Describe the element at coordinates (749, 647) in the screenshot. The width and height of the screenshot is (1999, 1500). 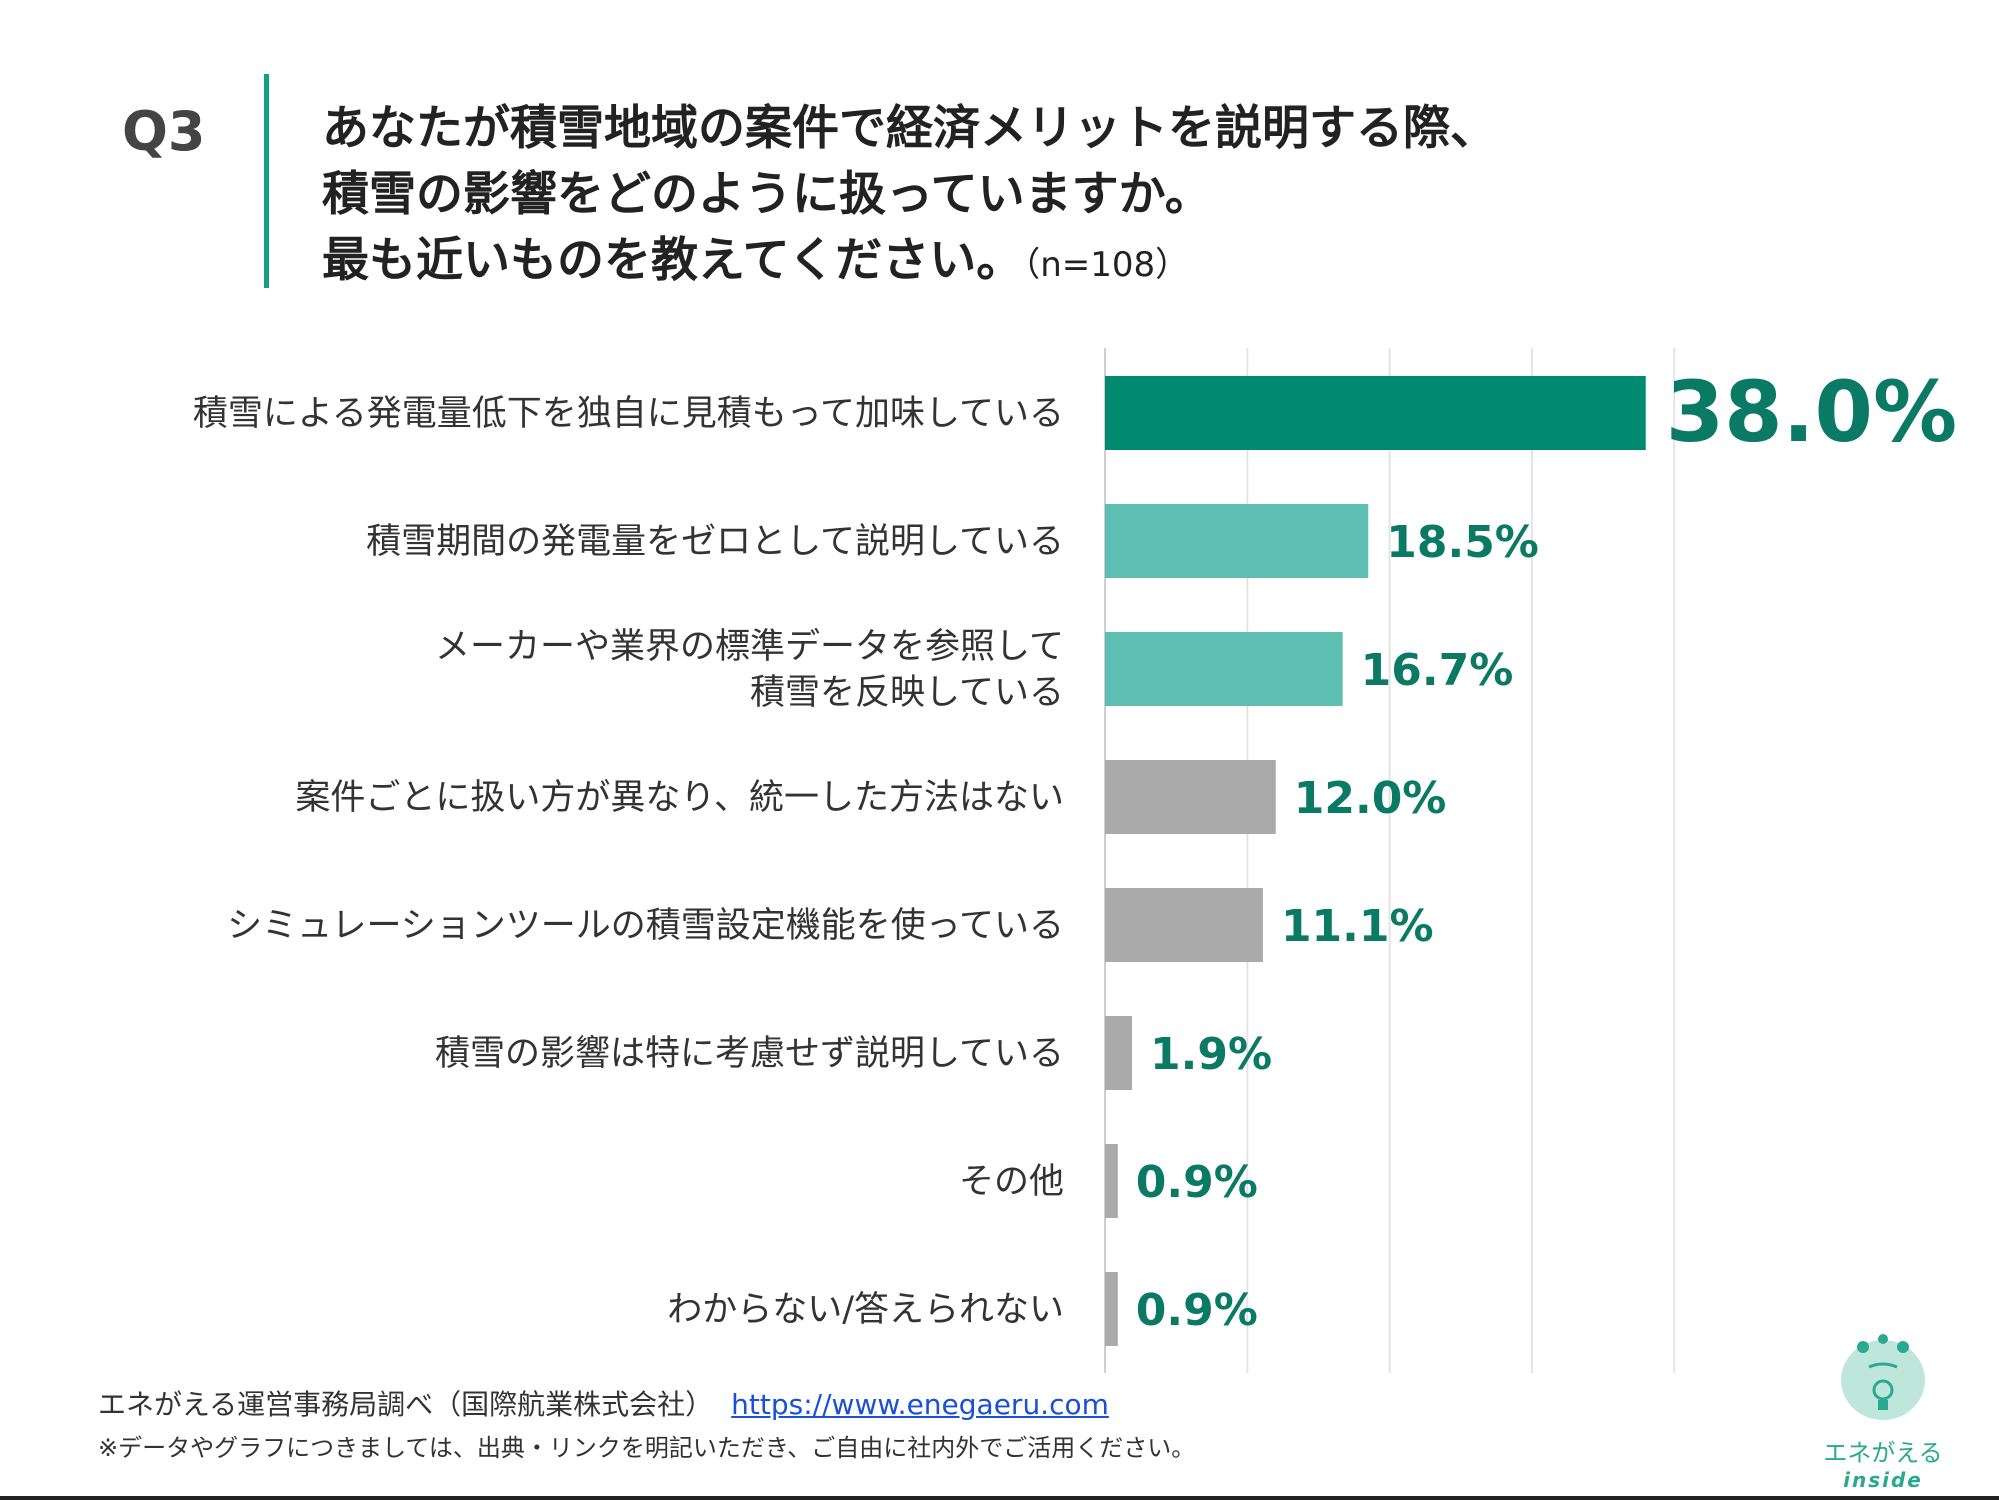
I see `category-label: メーカーや業界の標準データを参照して` at that location.